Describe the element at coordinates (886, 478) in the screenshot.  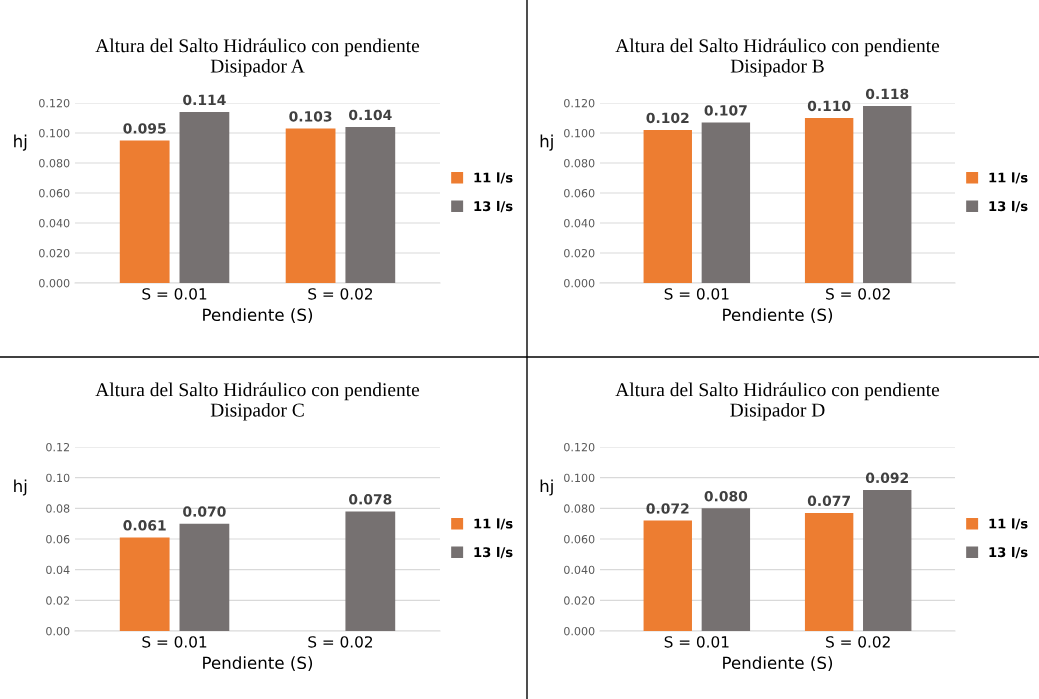
I see `data-label: 0.092` at that location.